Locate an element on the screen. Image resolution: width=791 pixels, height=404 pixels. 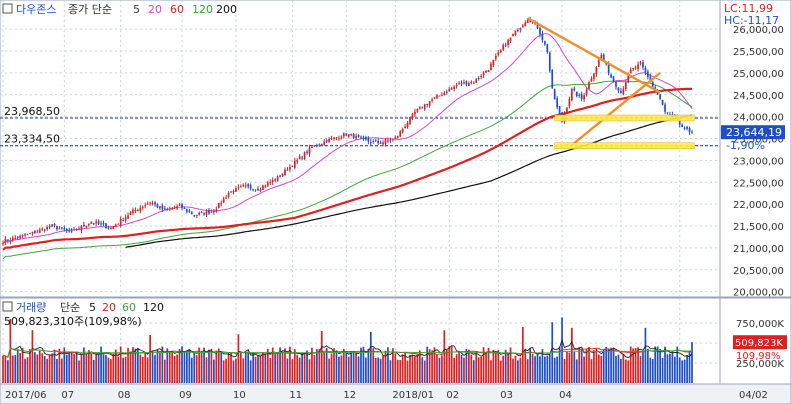
vol-ma60-period: 60 is located at coordinates (129, 307).